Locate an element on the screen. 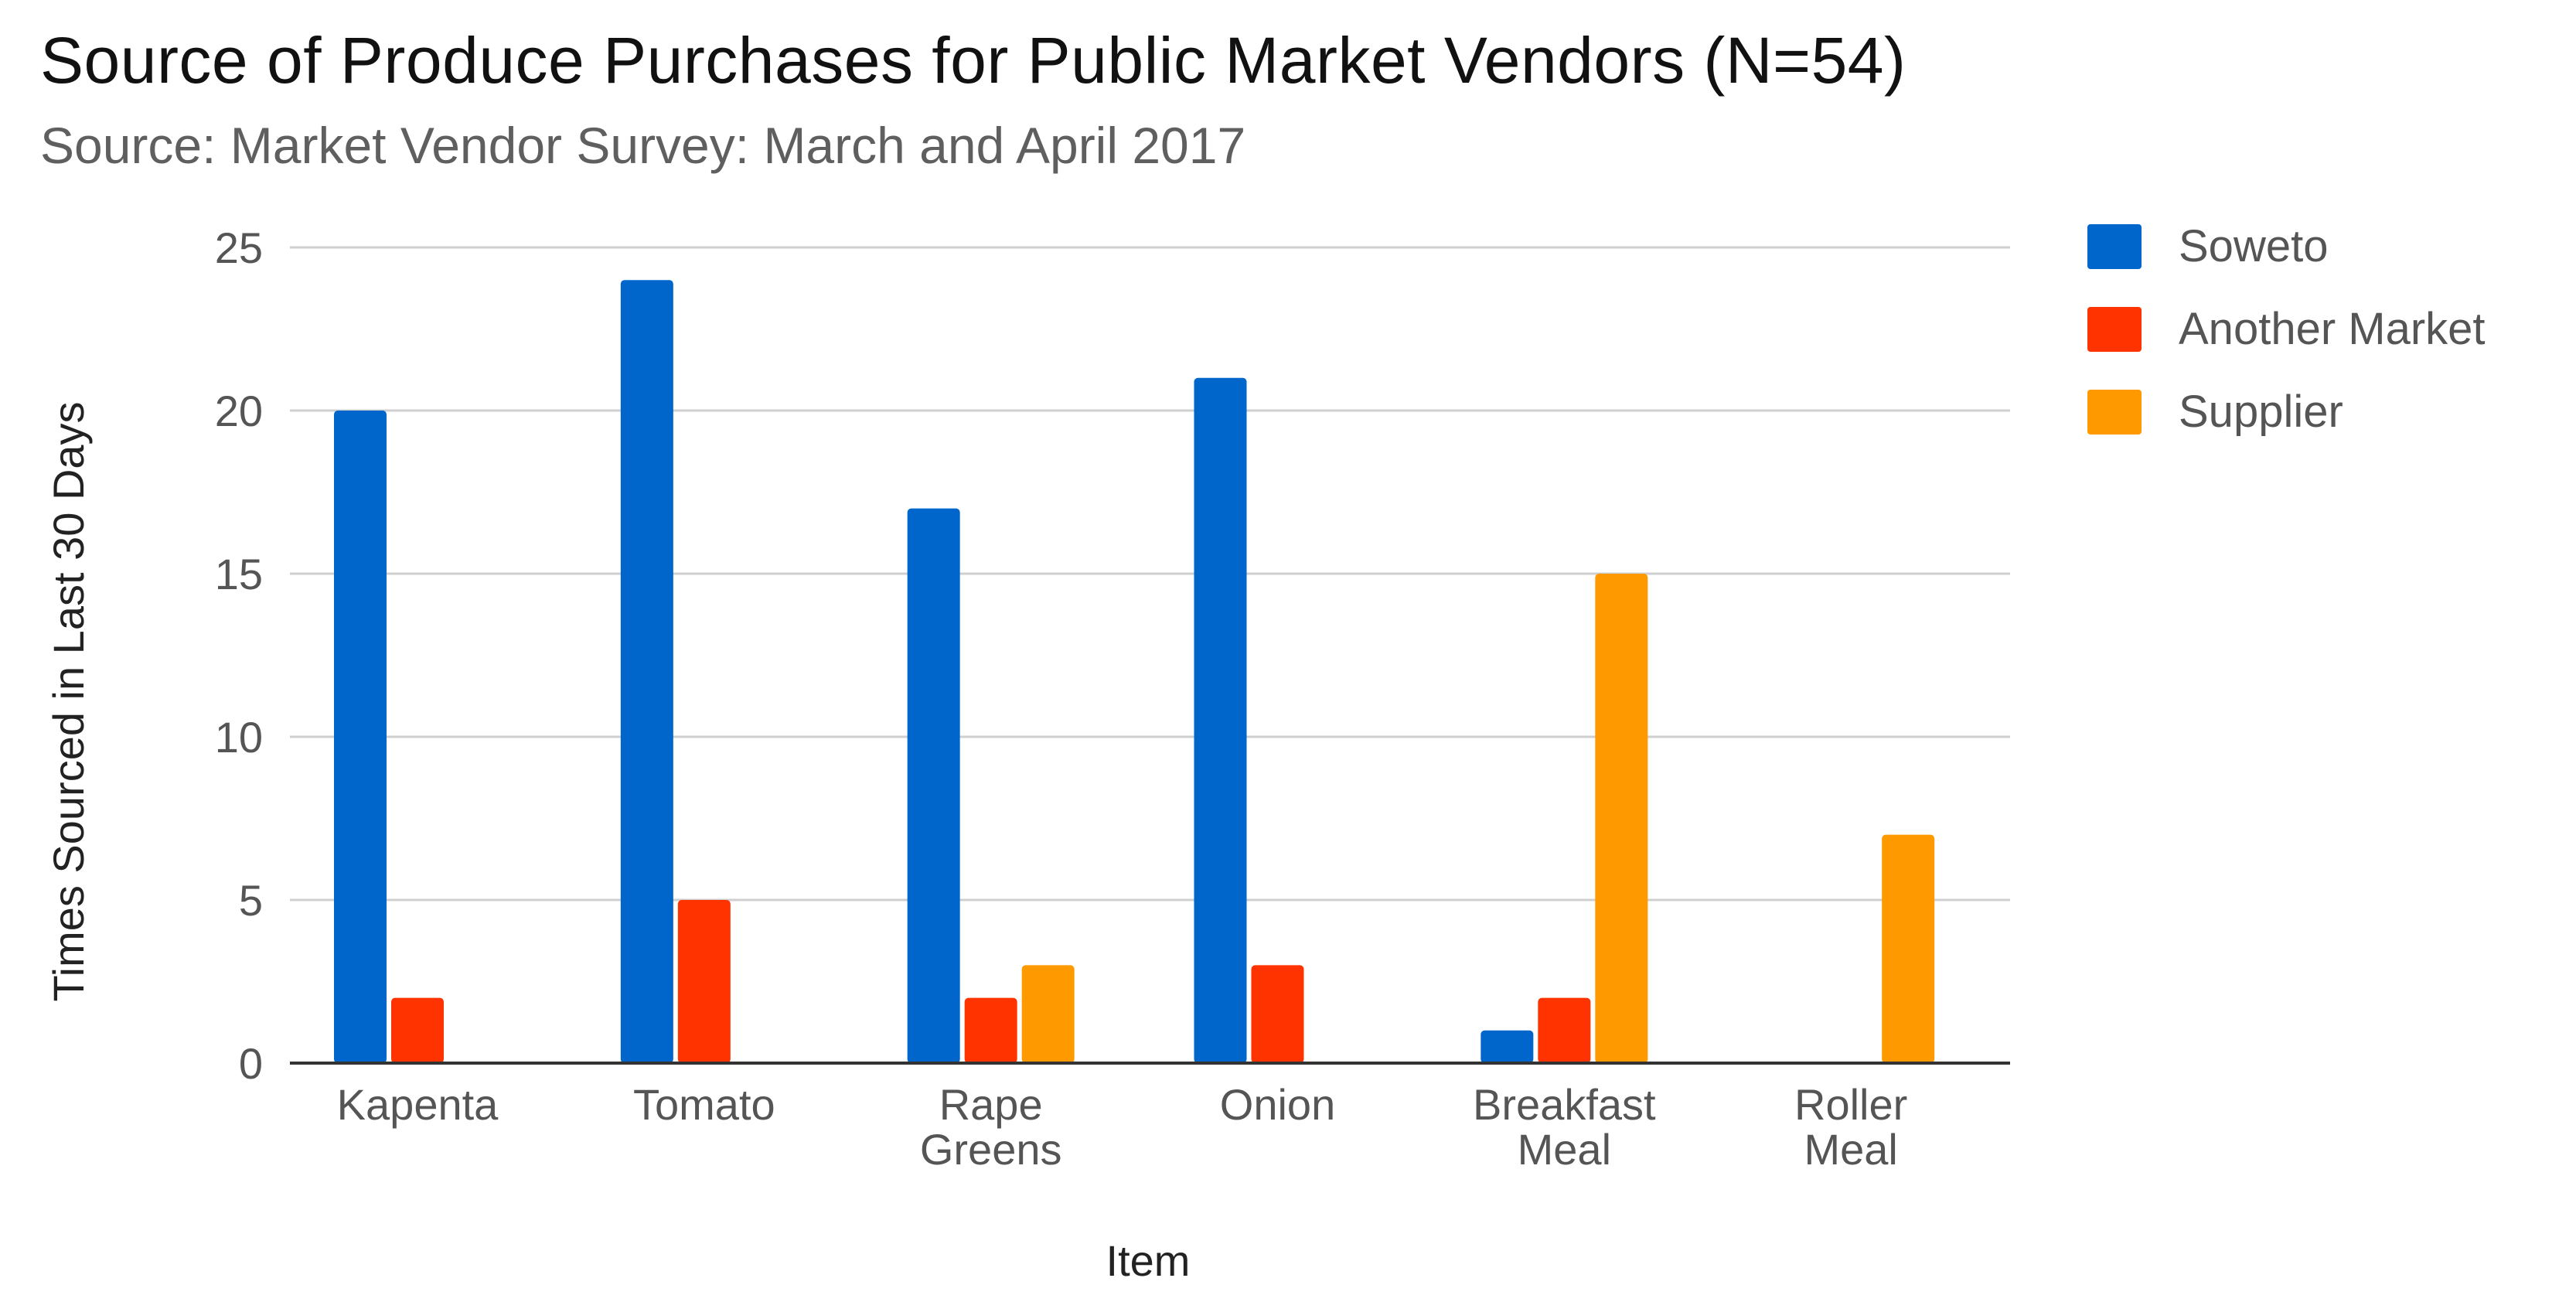  x-axis-title: Item is located at coordinates (1148, 1260).